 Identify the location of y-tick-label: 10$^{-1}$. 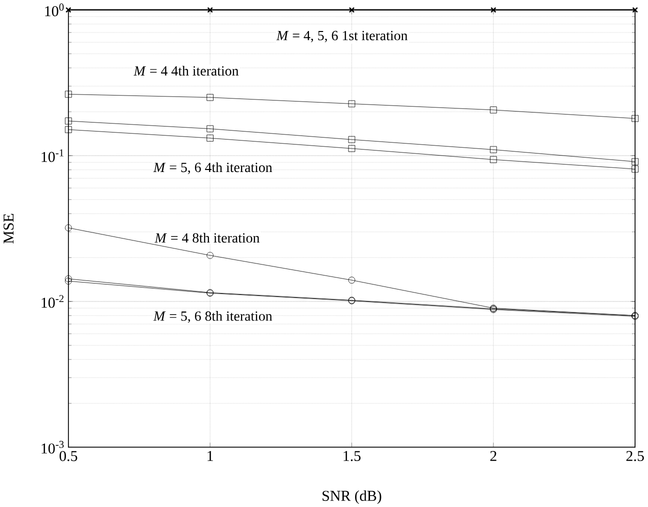
(53, 155).